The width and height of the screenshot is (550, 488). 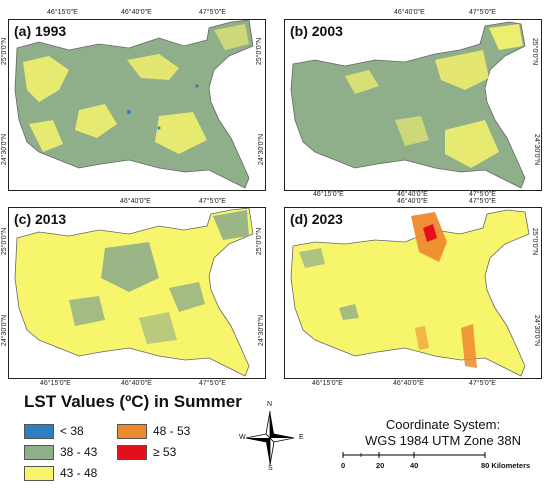 What do you see at coordinates (408, 105) in the screenshot?
I see `study-area-map-2003` at bounding box center [408, 105].